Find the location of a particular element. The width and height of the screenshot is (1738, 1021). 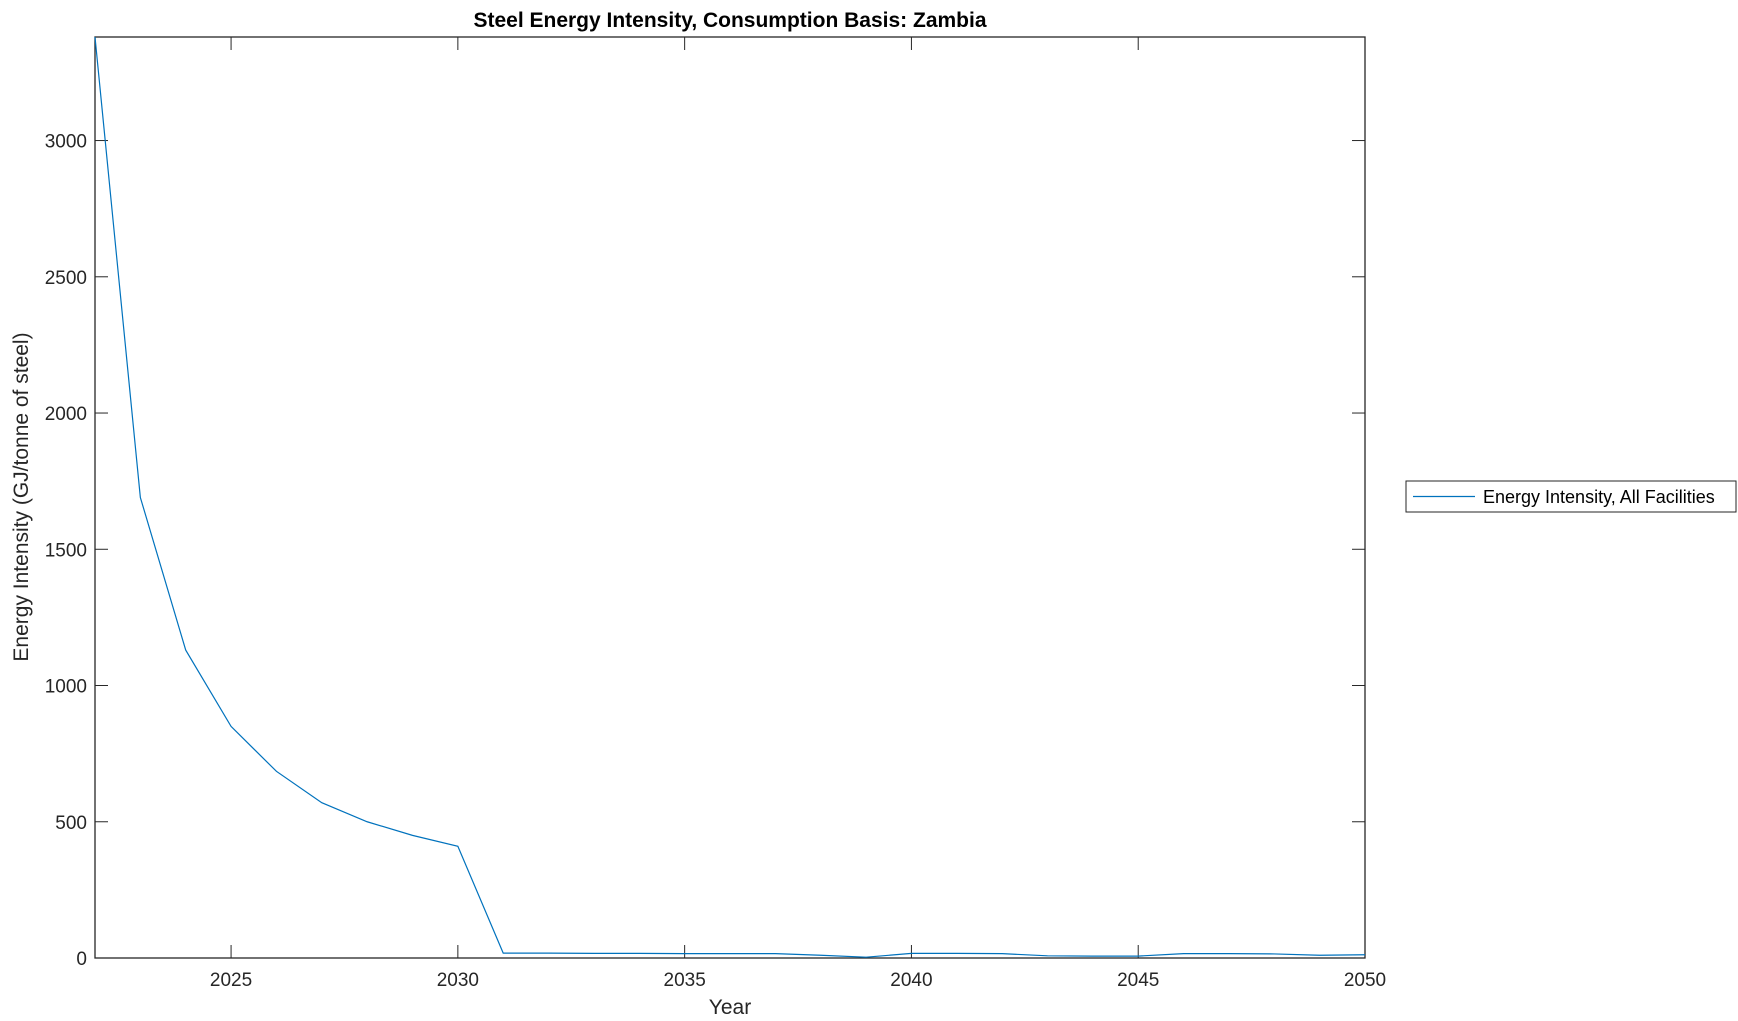

y-tick-label: 3000 is located at coordinates (66, 142).